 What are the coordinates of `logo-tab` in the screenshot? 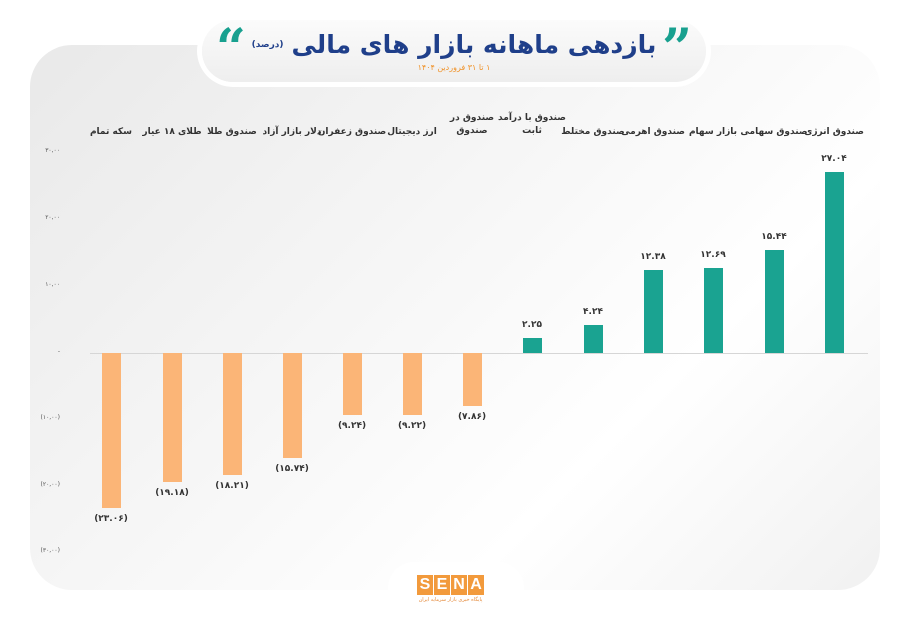 It's located at (456, 597).